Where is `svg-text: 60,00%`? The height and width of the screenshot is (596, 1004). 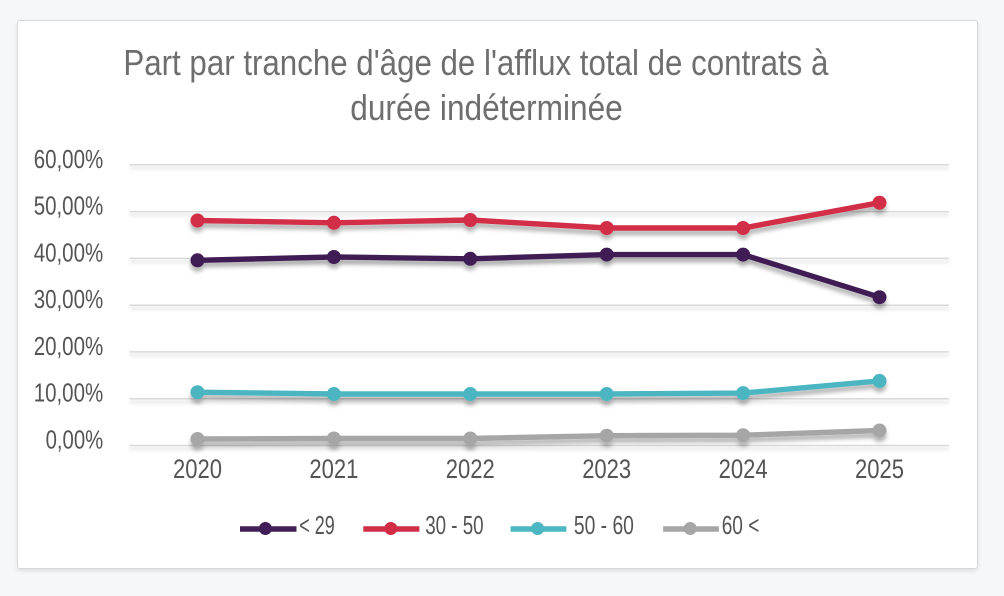 svg-text: 60,00% is located at coordinates (69, 160).